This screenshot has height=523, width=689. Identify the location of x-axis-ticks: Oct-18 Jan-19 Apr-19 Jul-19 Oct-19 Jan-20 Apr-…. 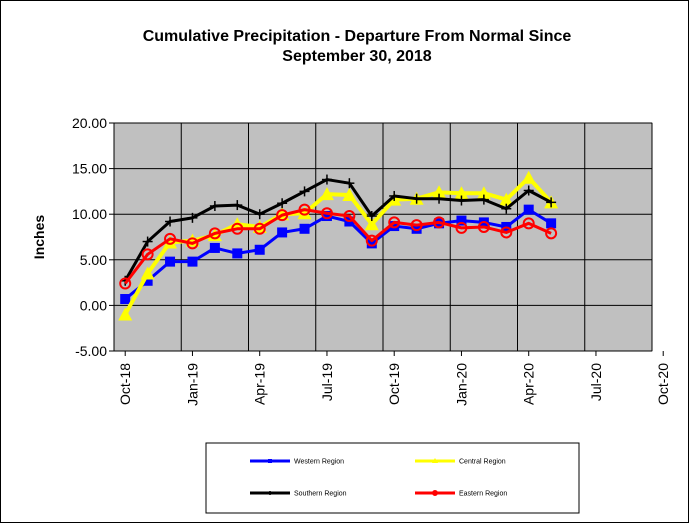
(394, 378).